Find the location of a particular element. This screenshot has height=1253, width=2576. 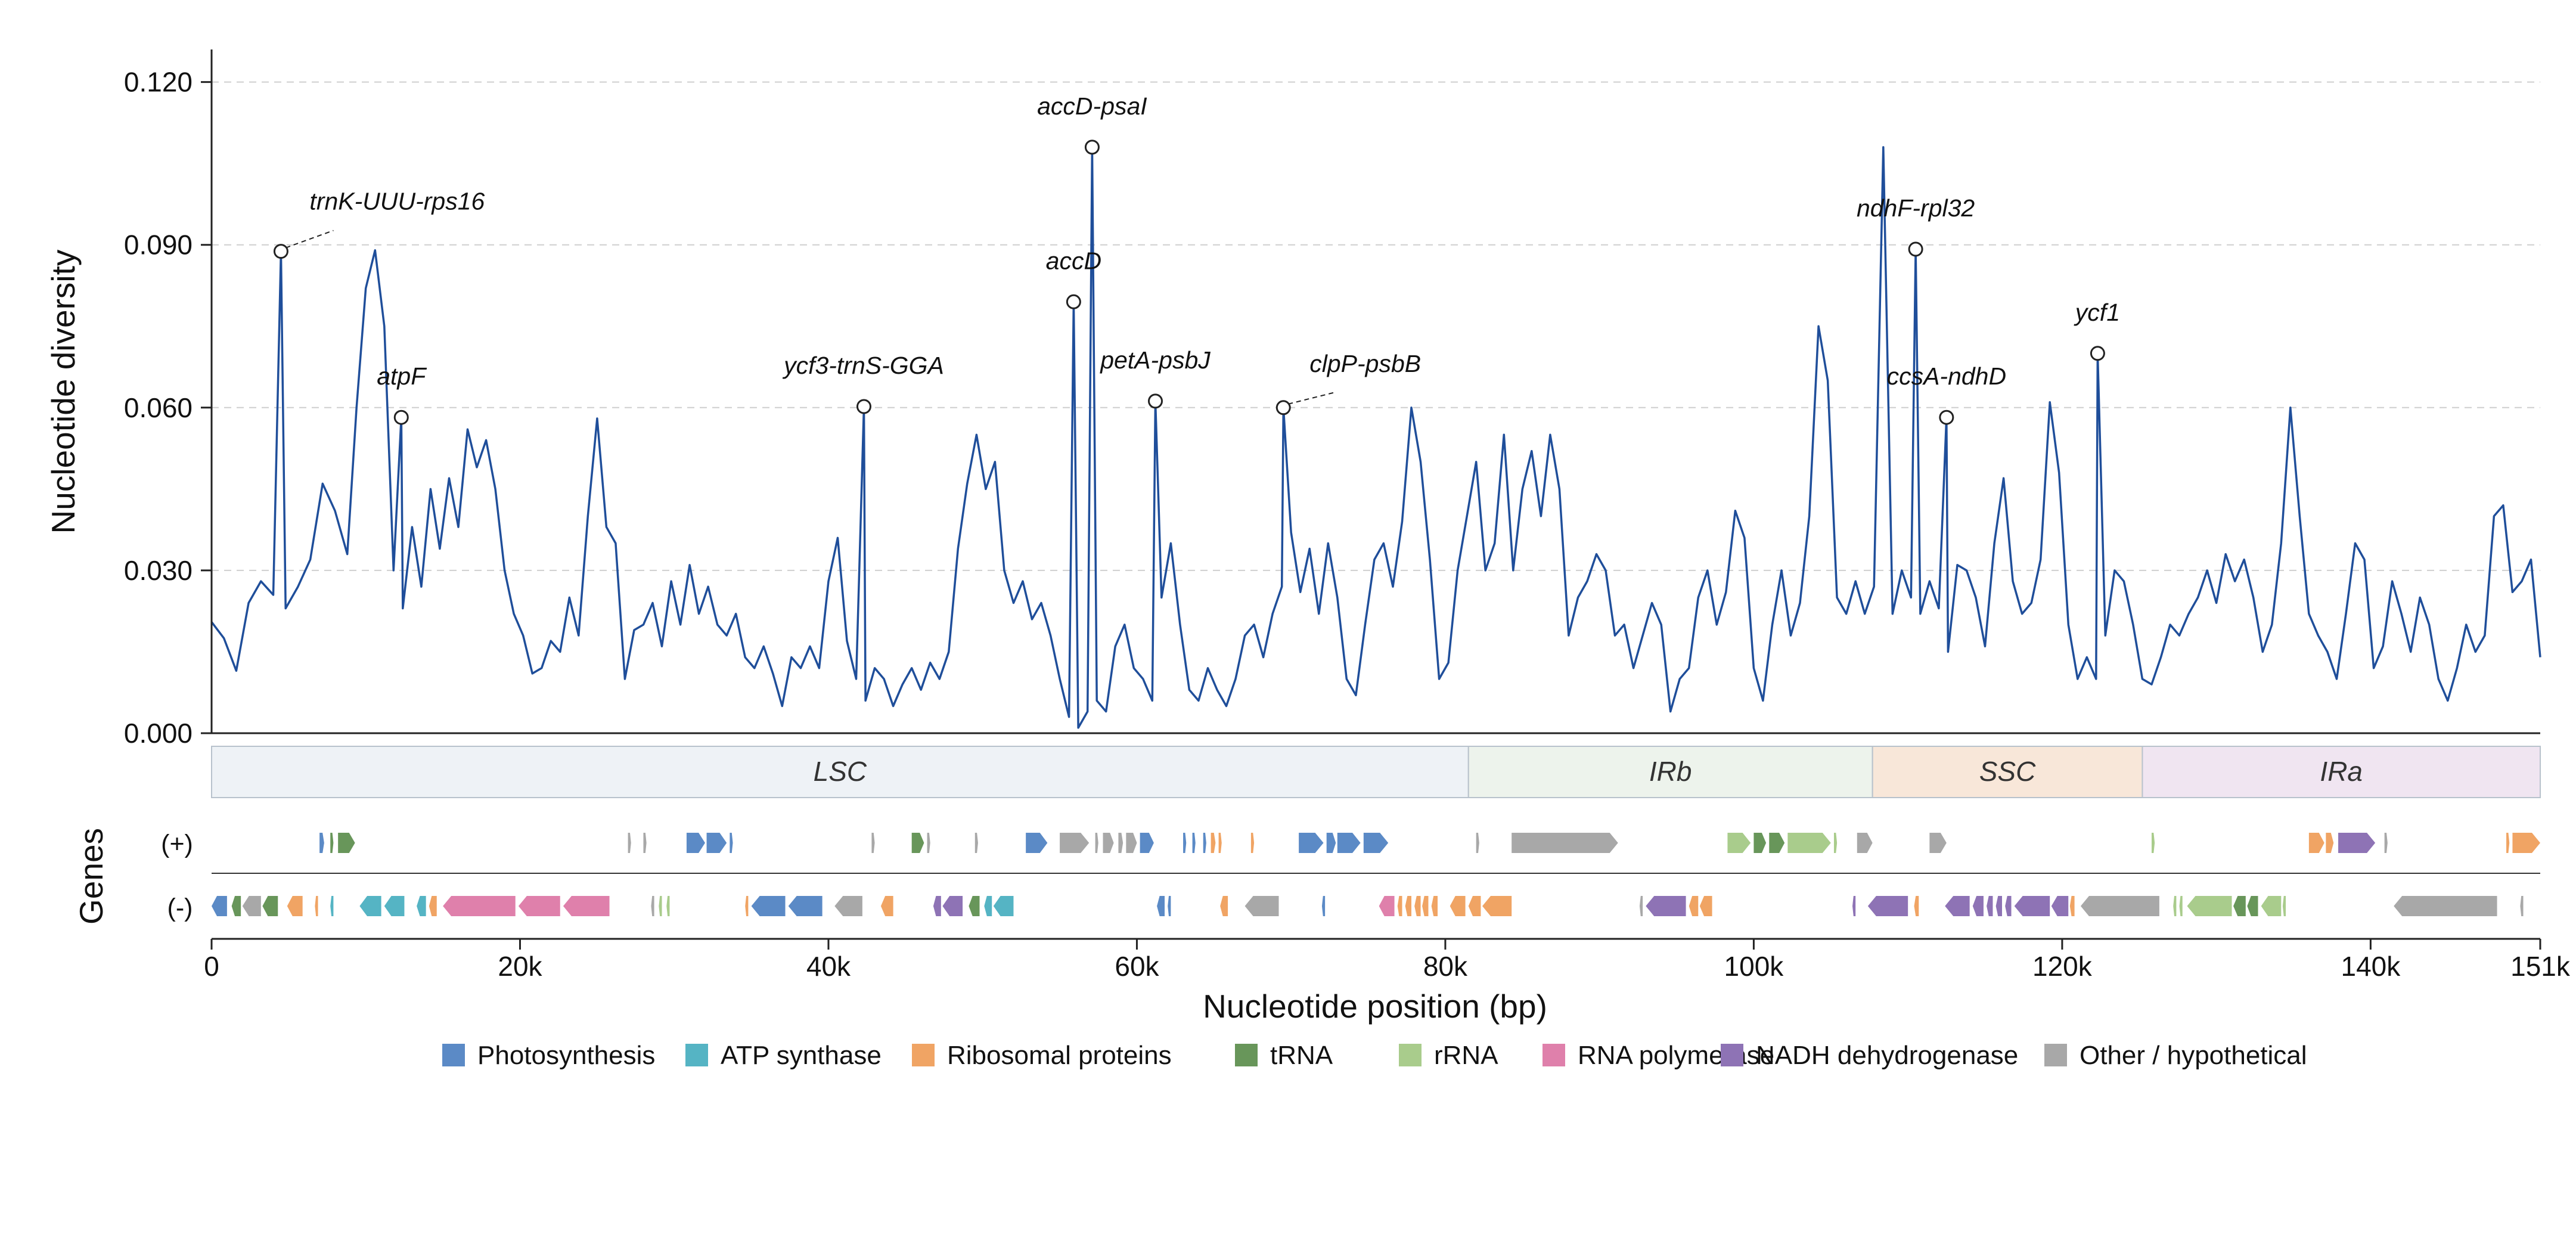

x-tick-label: 80k is located at coordinates (1446, 966).